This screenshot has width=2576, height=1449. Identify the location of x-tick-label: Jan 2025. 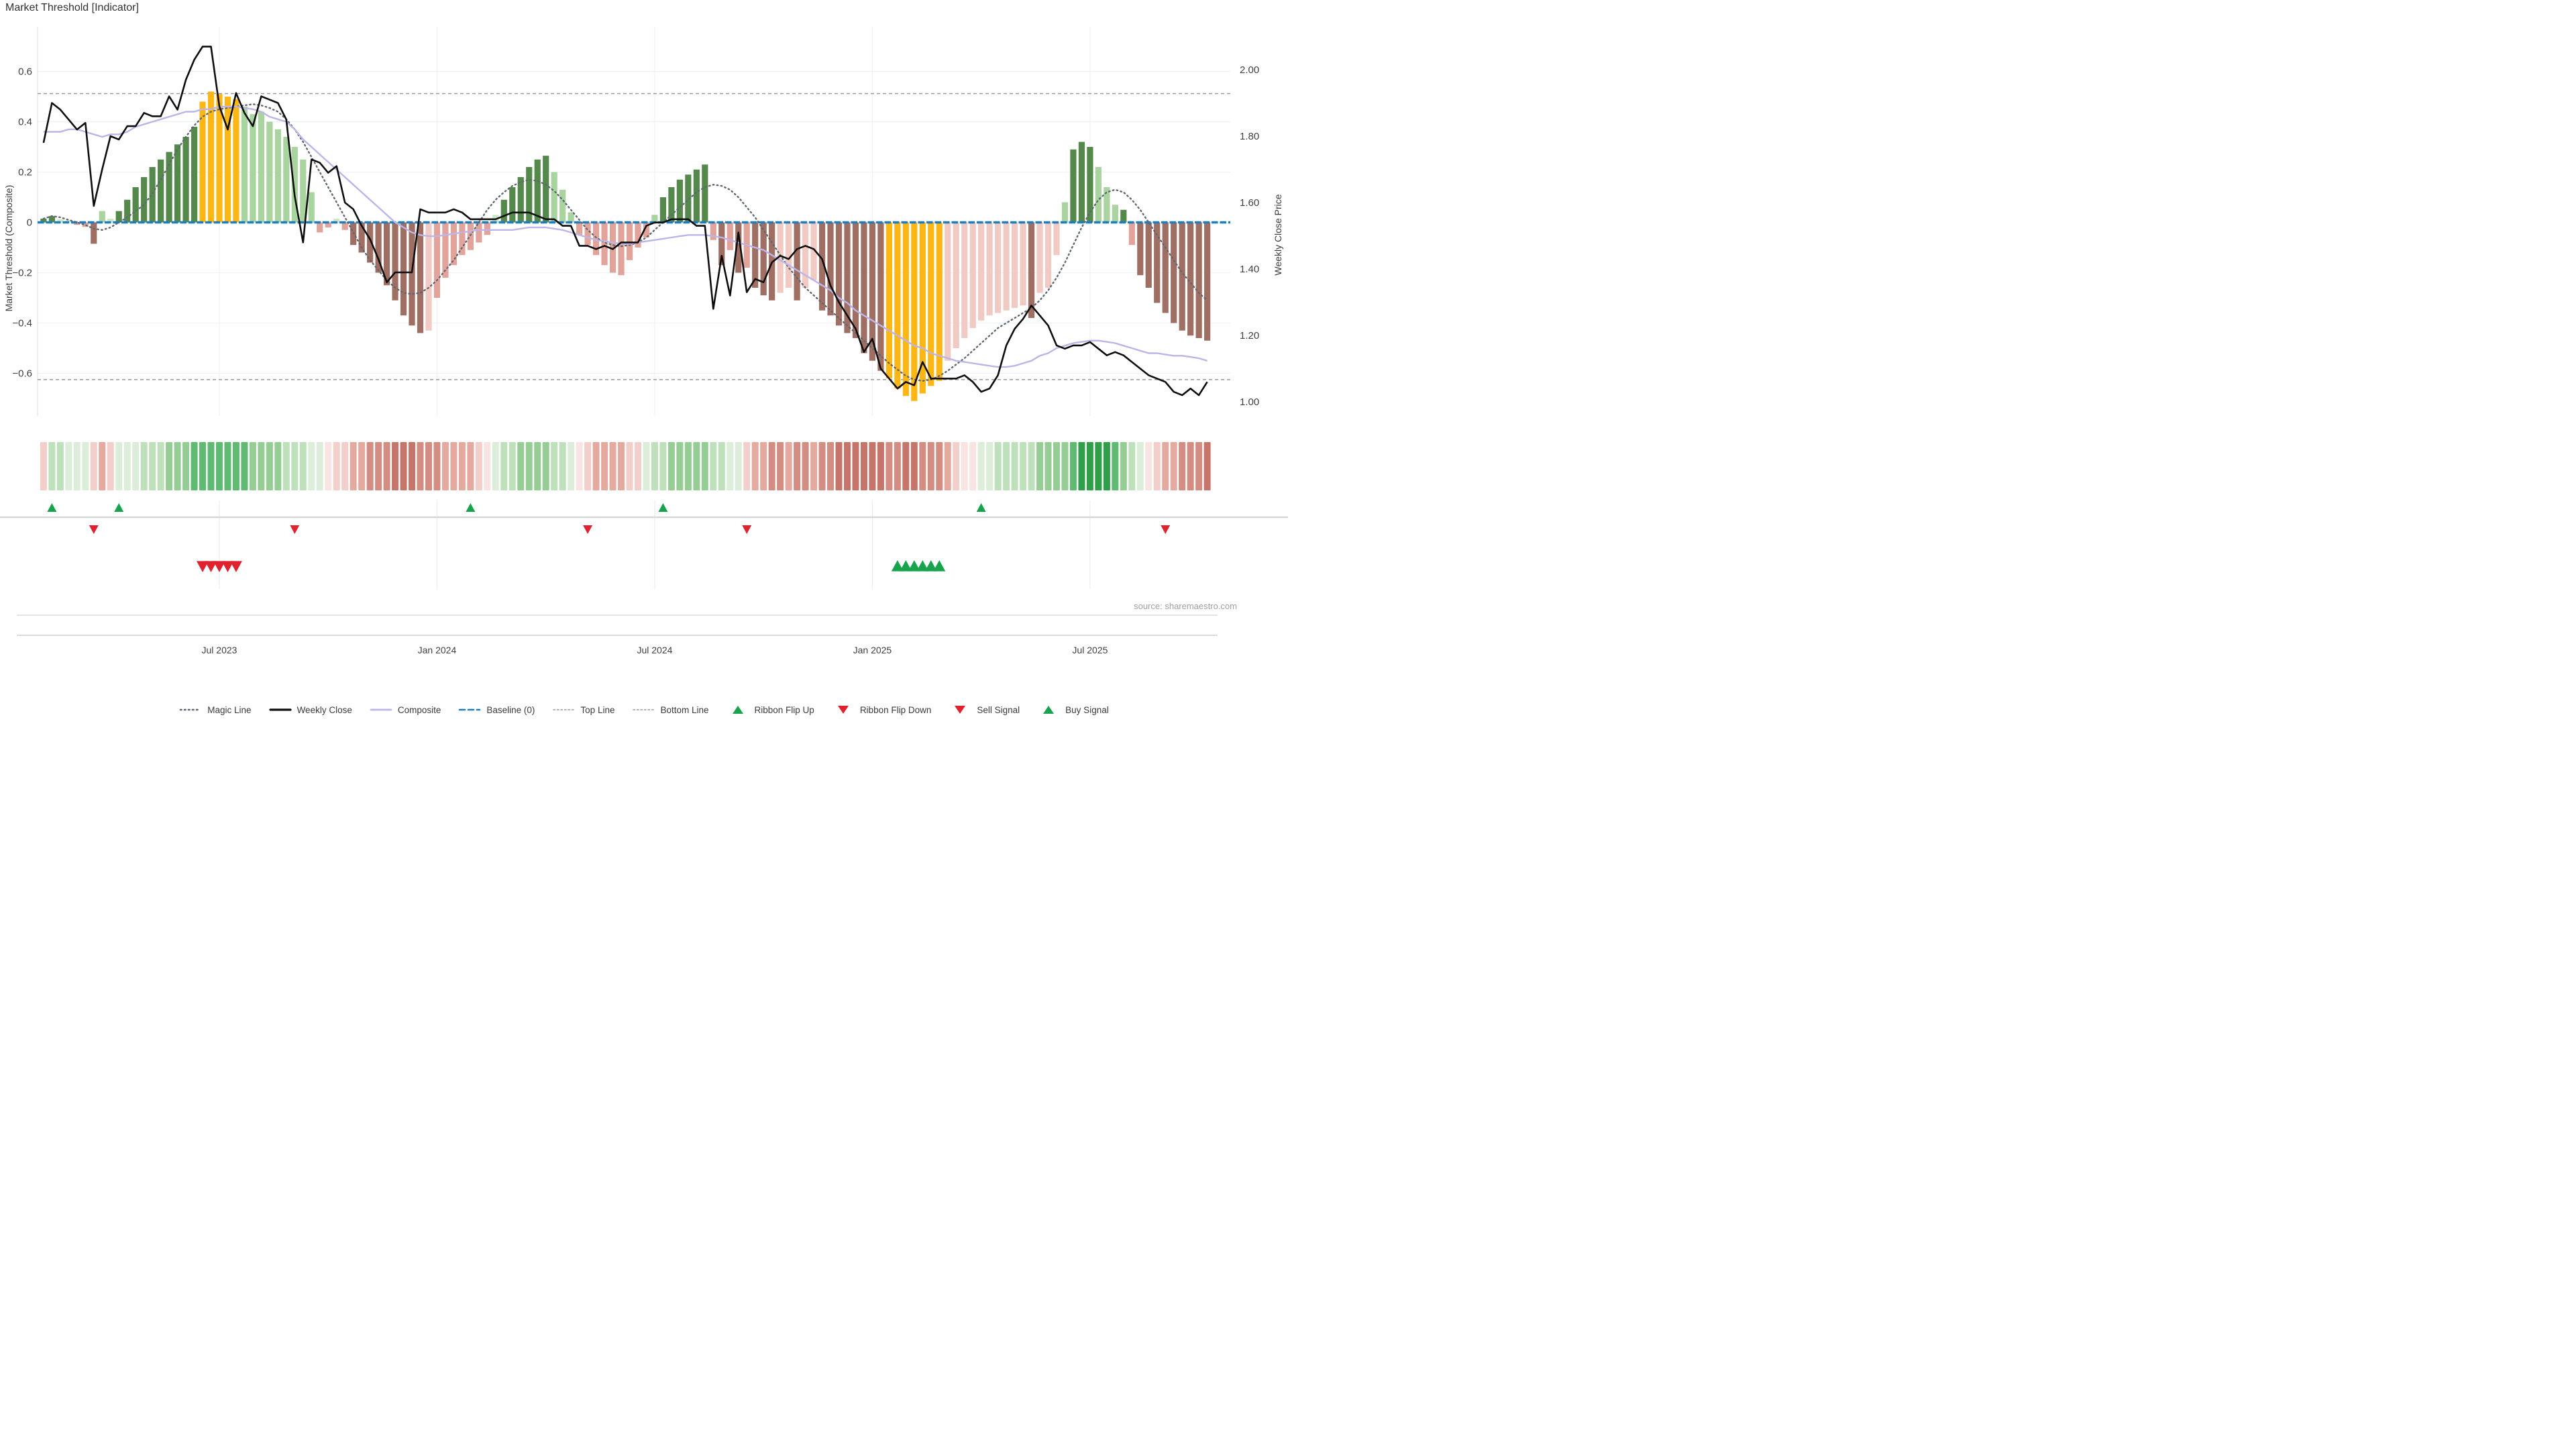
(872, 650).